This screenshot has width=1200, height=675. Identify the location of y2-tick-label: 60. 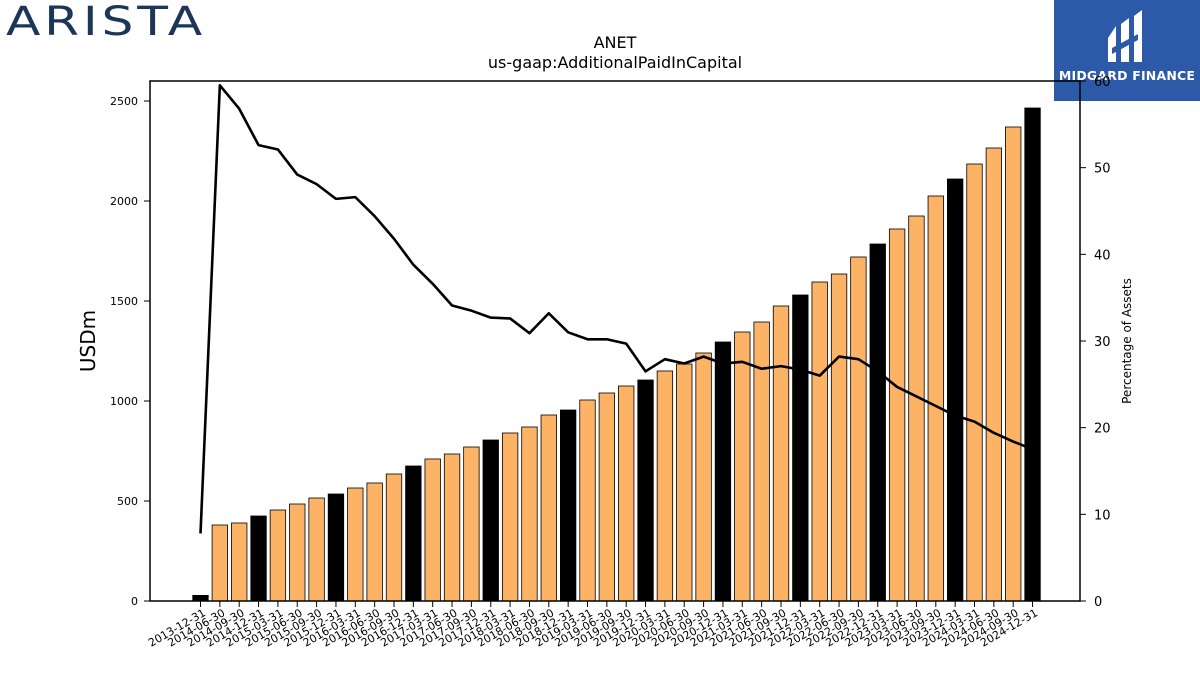
(1102, 82).